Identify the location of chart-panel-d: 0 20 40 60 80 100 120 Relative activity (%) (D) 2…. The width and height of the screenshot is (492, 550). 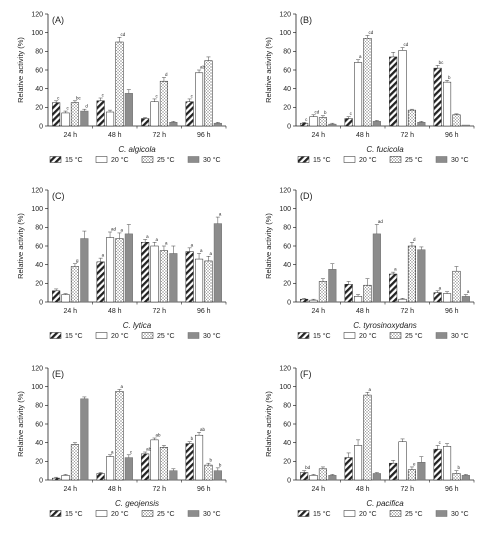
(369, 263).